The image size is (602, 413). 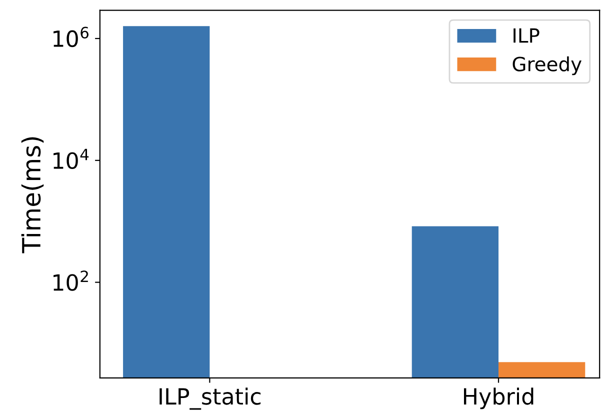 What do you see at coordinates (210, 399) in the screenshot?
I see `x-tick-label: ILP_static` at bounding box center [210, 399].